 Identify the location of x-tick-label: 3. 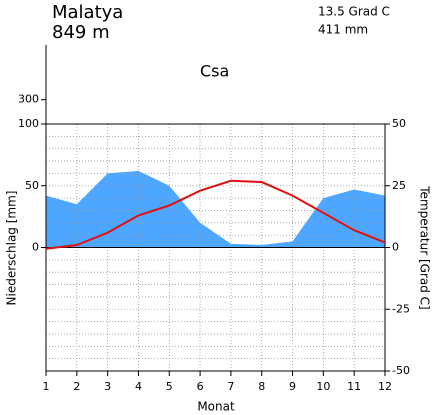
(107, 386).